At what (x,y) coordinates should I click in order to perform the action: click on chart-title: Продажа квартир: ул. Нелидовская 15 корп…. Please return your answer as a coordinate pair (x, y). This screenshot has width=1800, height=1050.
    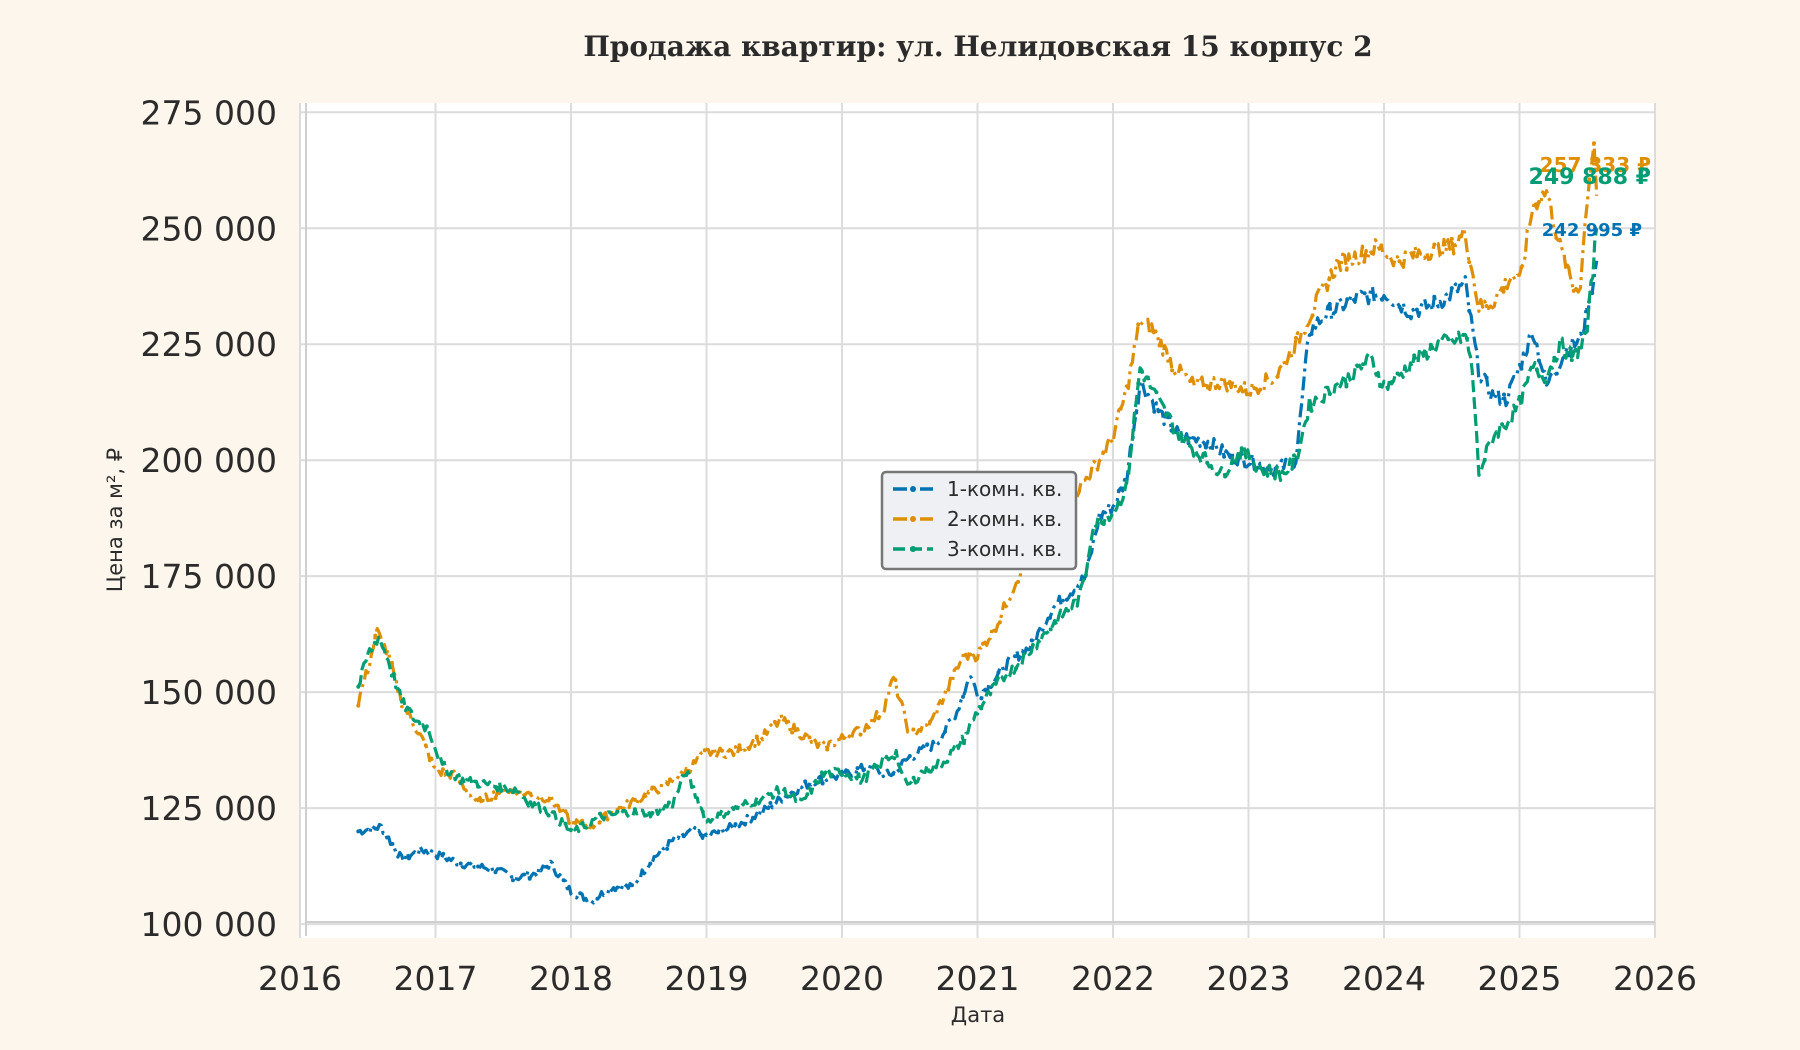
    Looking at the image, I should click on (977, 46).